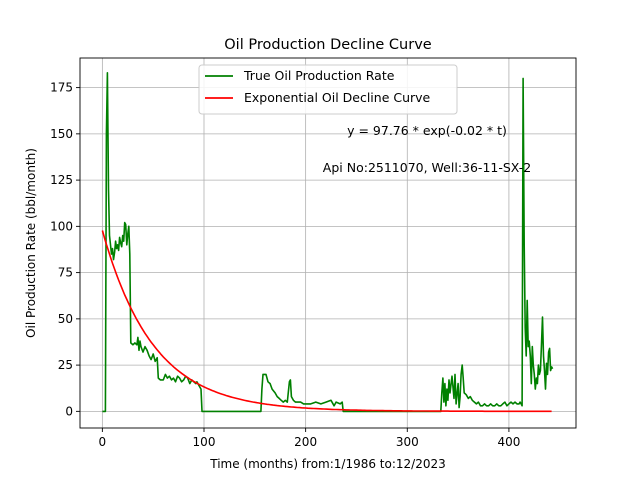 The image size is (640, 480). Describe the element at coordinates (31, 243) in the screenshot. I see `y-axis-label: Oil Production Rate (bbl/month)` at that location.